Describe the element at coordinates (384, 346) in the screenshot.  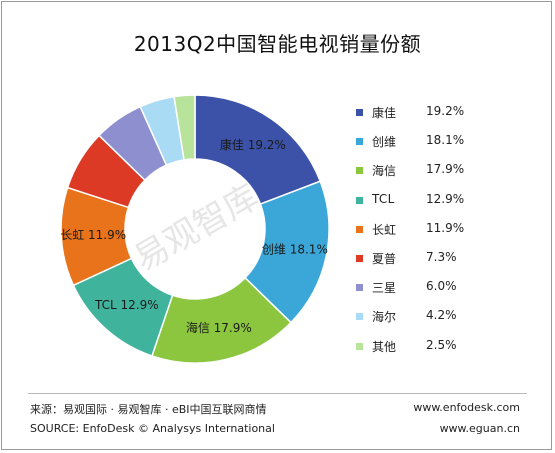
I see `legend-name: 其他` at that location.